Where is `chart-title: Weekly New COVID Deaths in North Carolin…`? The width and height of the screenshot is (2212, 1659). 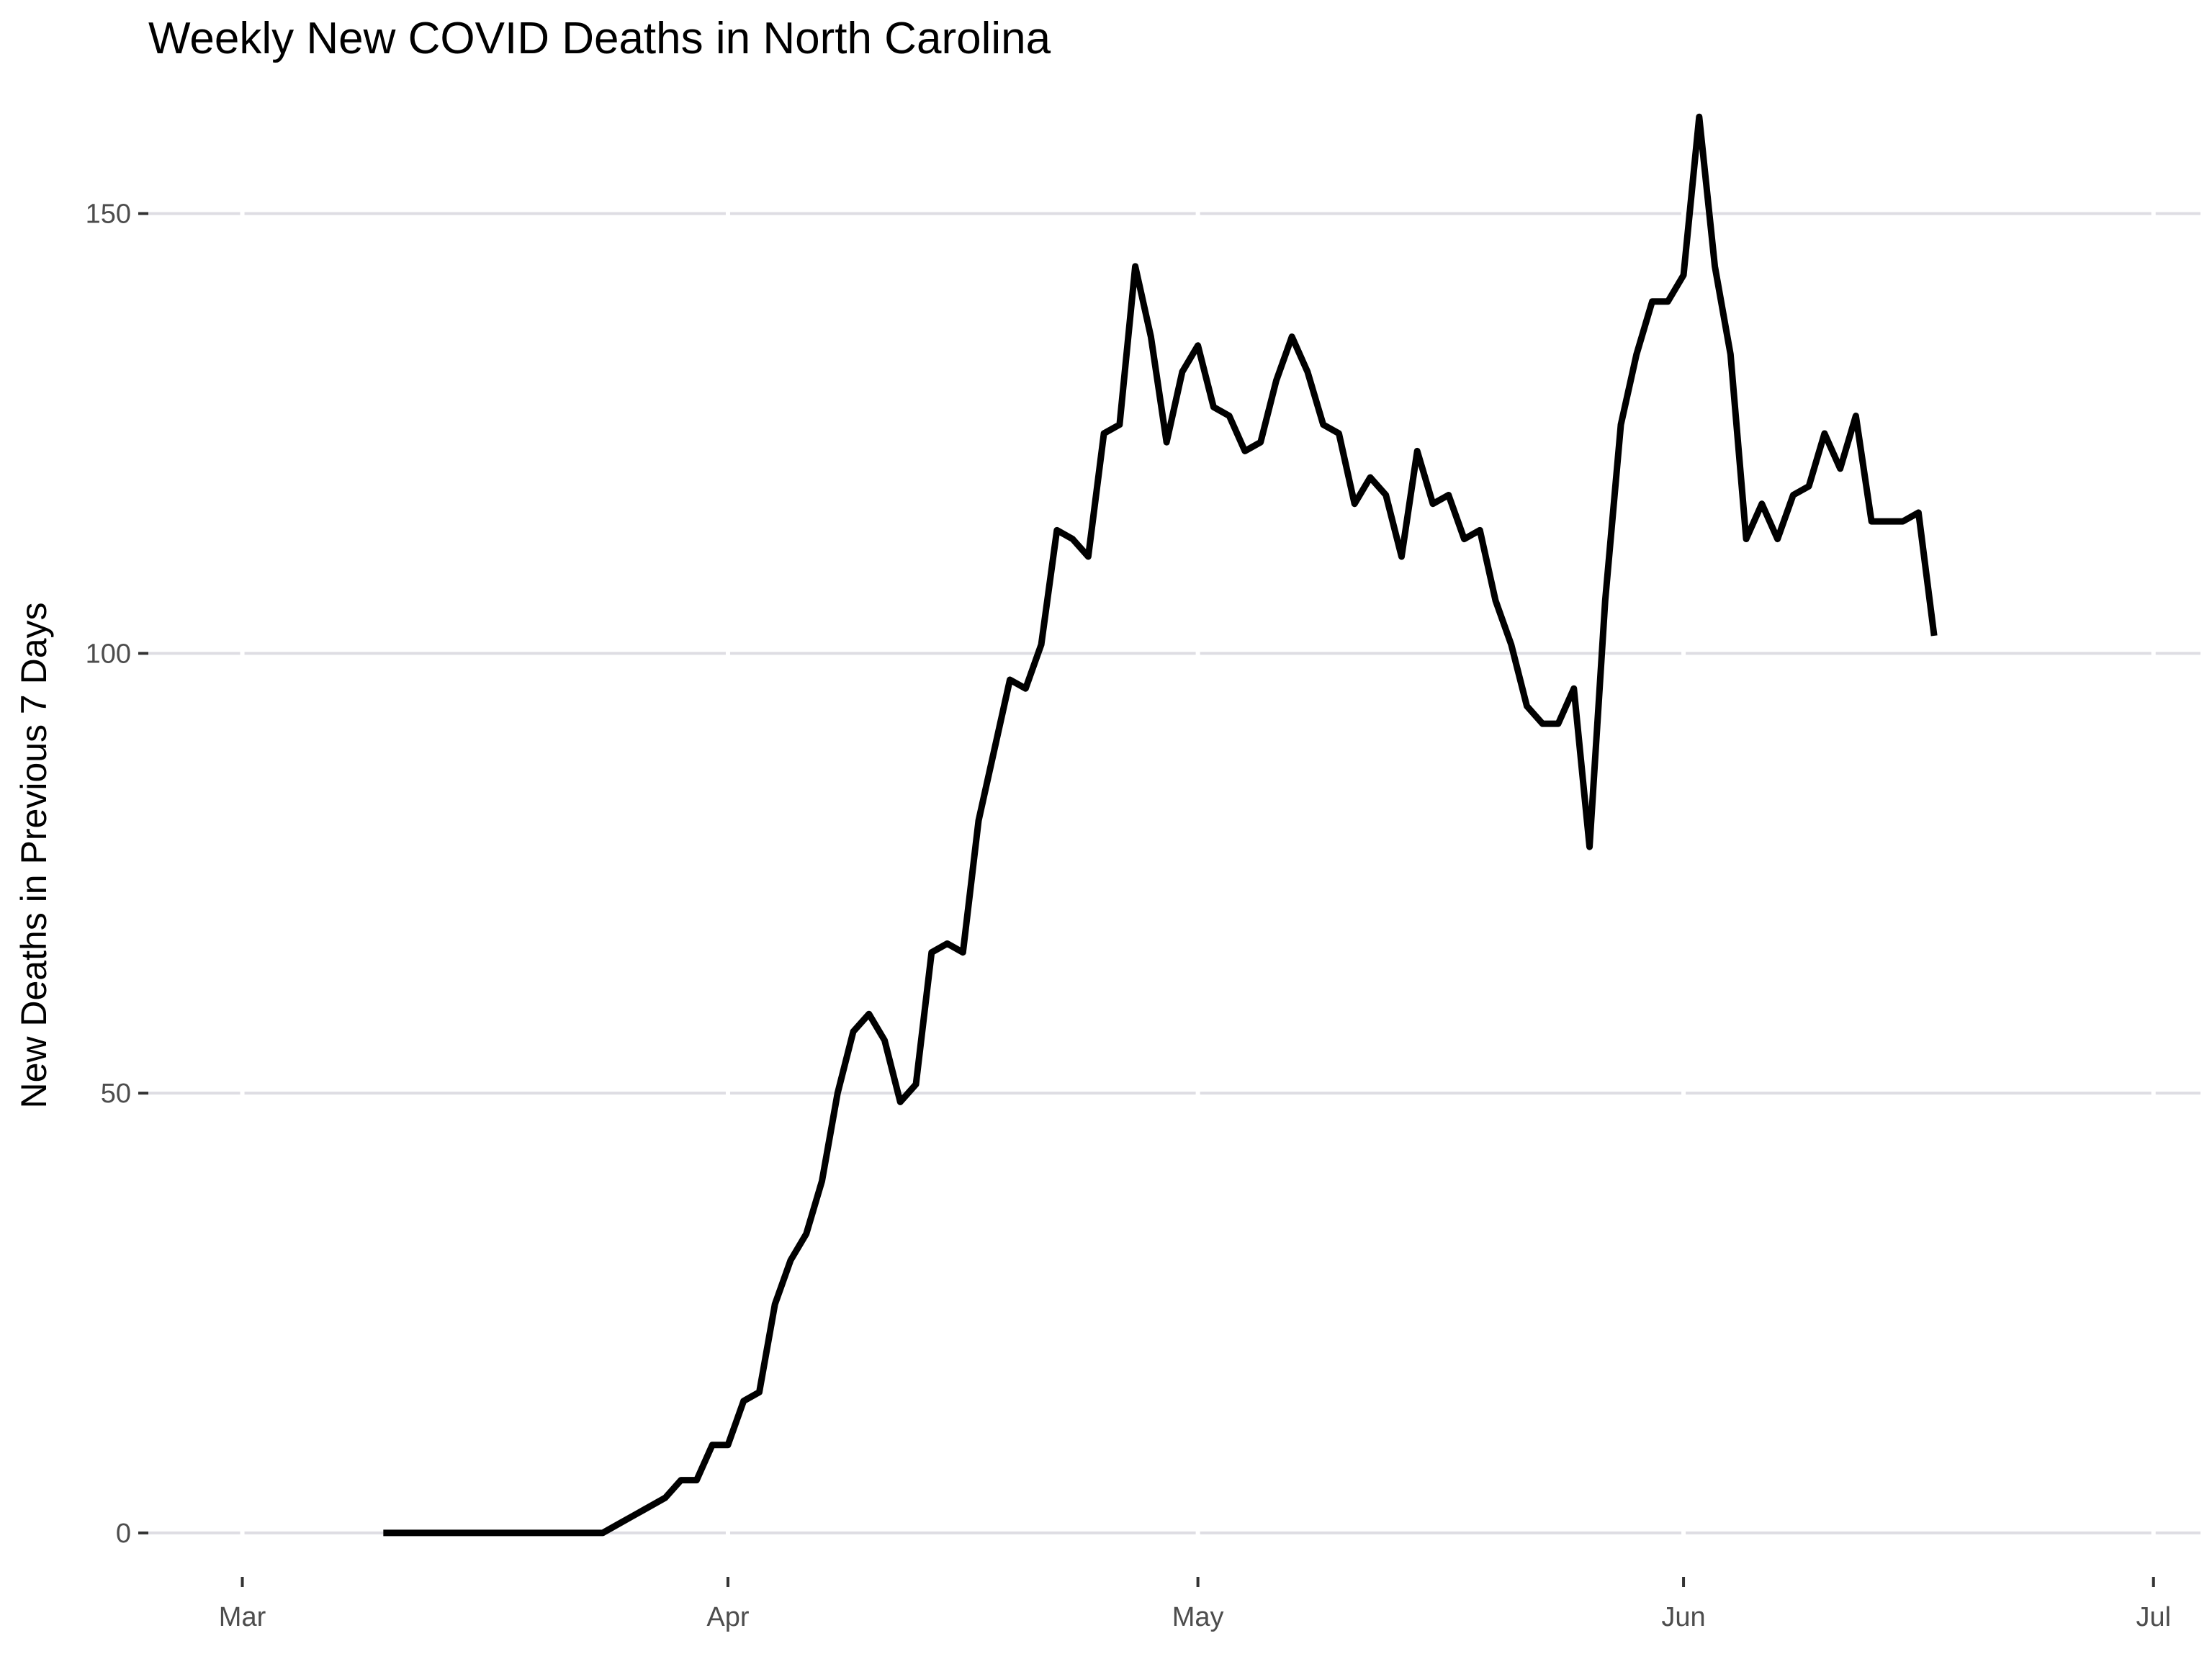
chart-title: Weekly New COVID Deaths in North Carolin… is located at coordinates (599, 38).